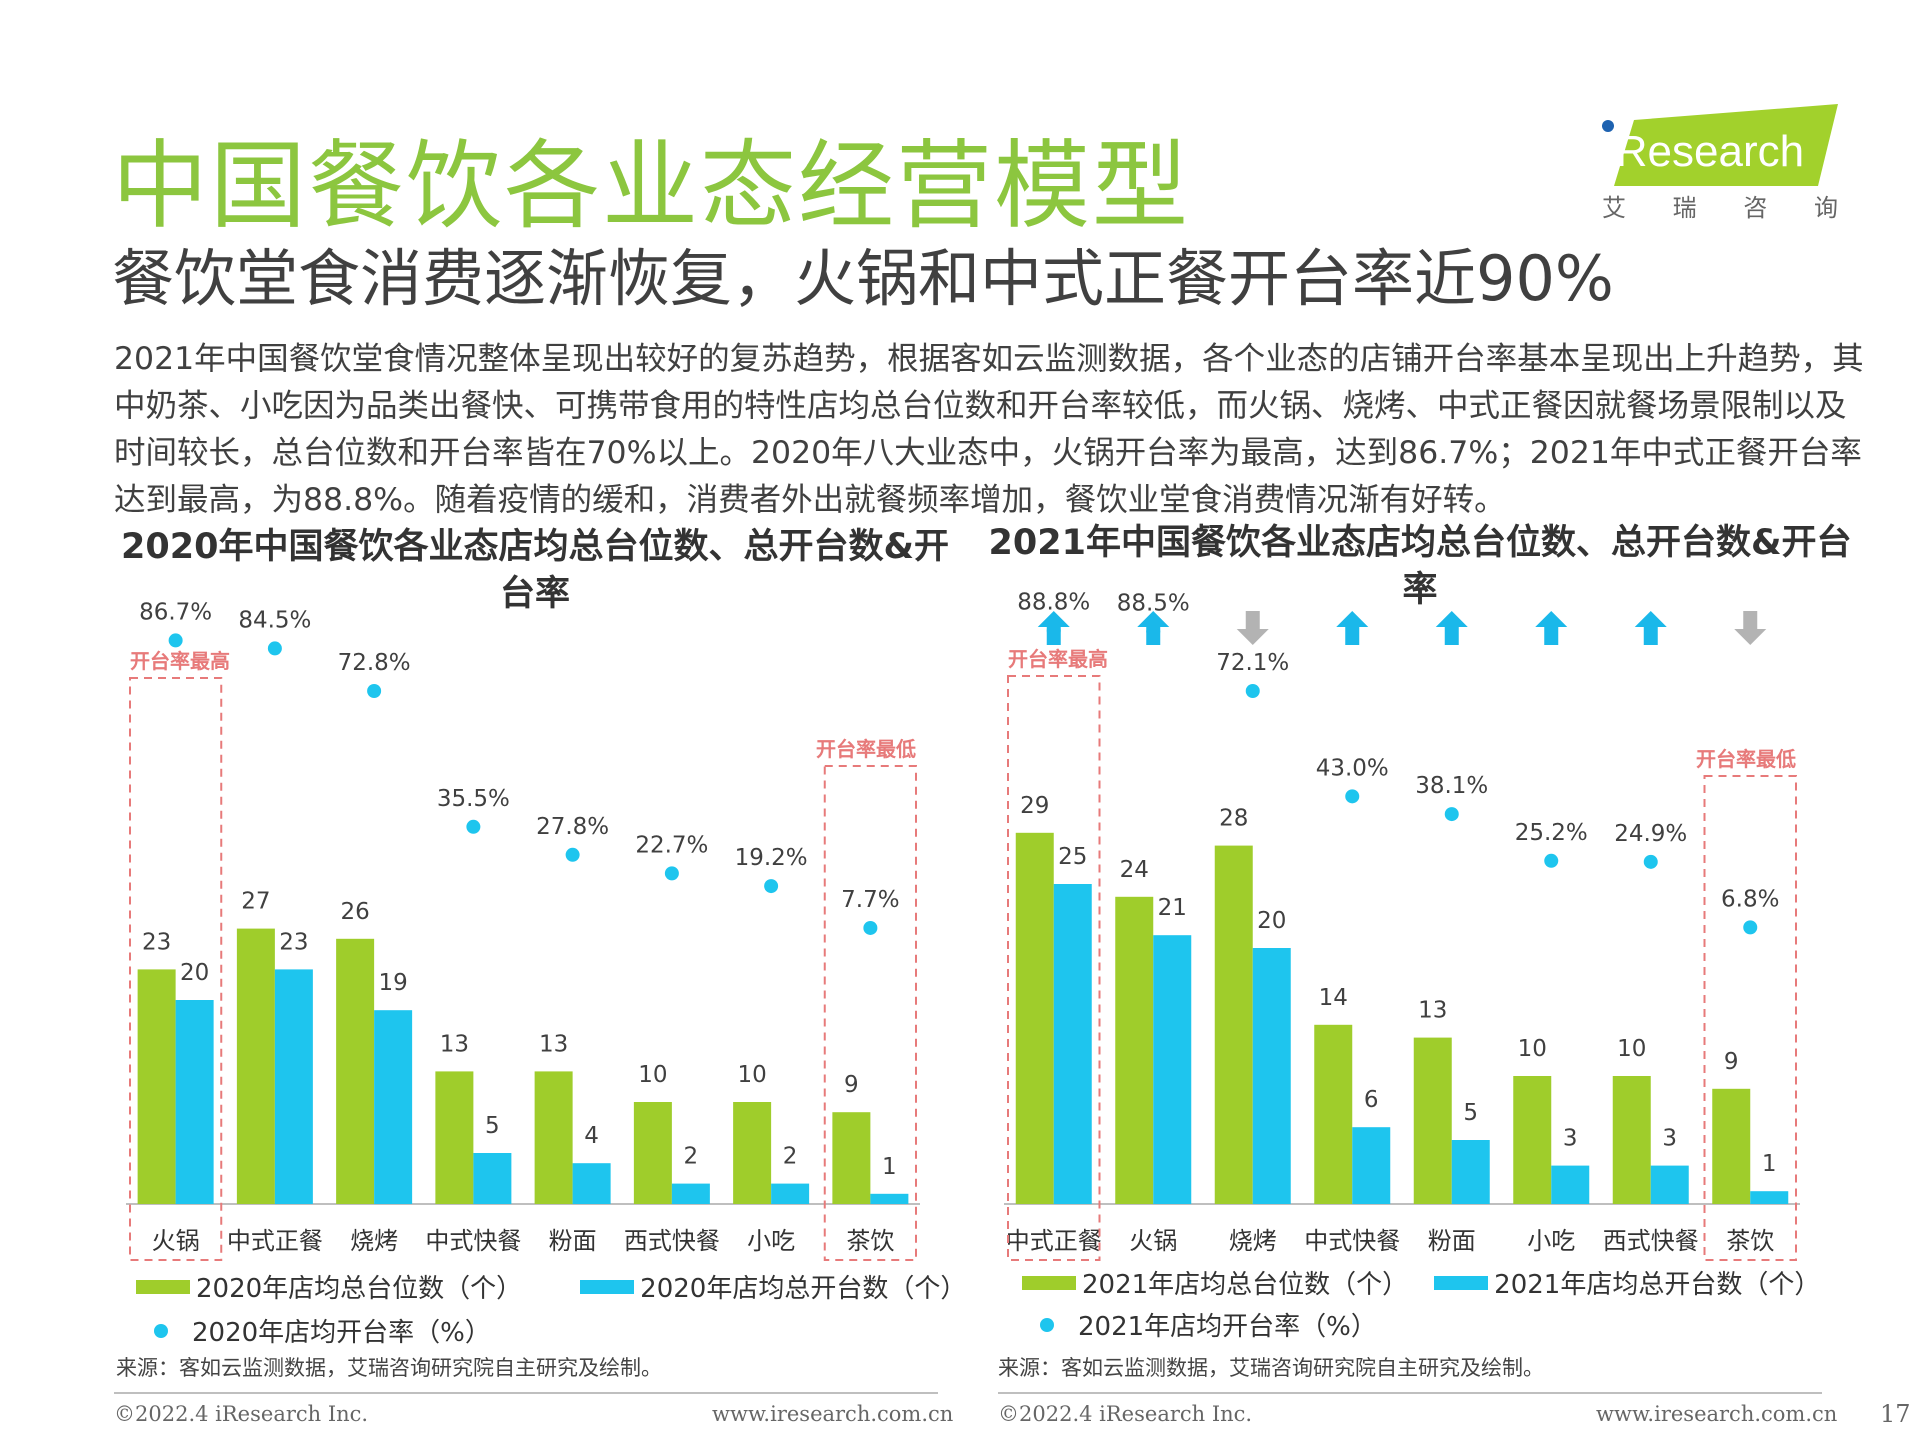  I want to click on rate-label: 84.5%, so click(274, 620).